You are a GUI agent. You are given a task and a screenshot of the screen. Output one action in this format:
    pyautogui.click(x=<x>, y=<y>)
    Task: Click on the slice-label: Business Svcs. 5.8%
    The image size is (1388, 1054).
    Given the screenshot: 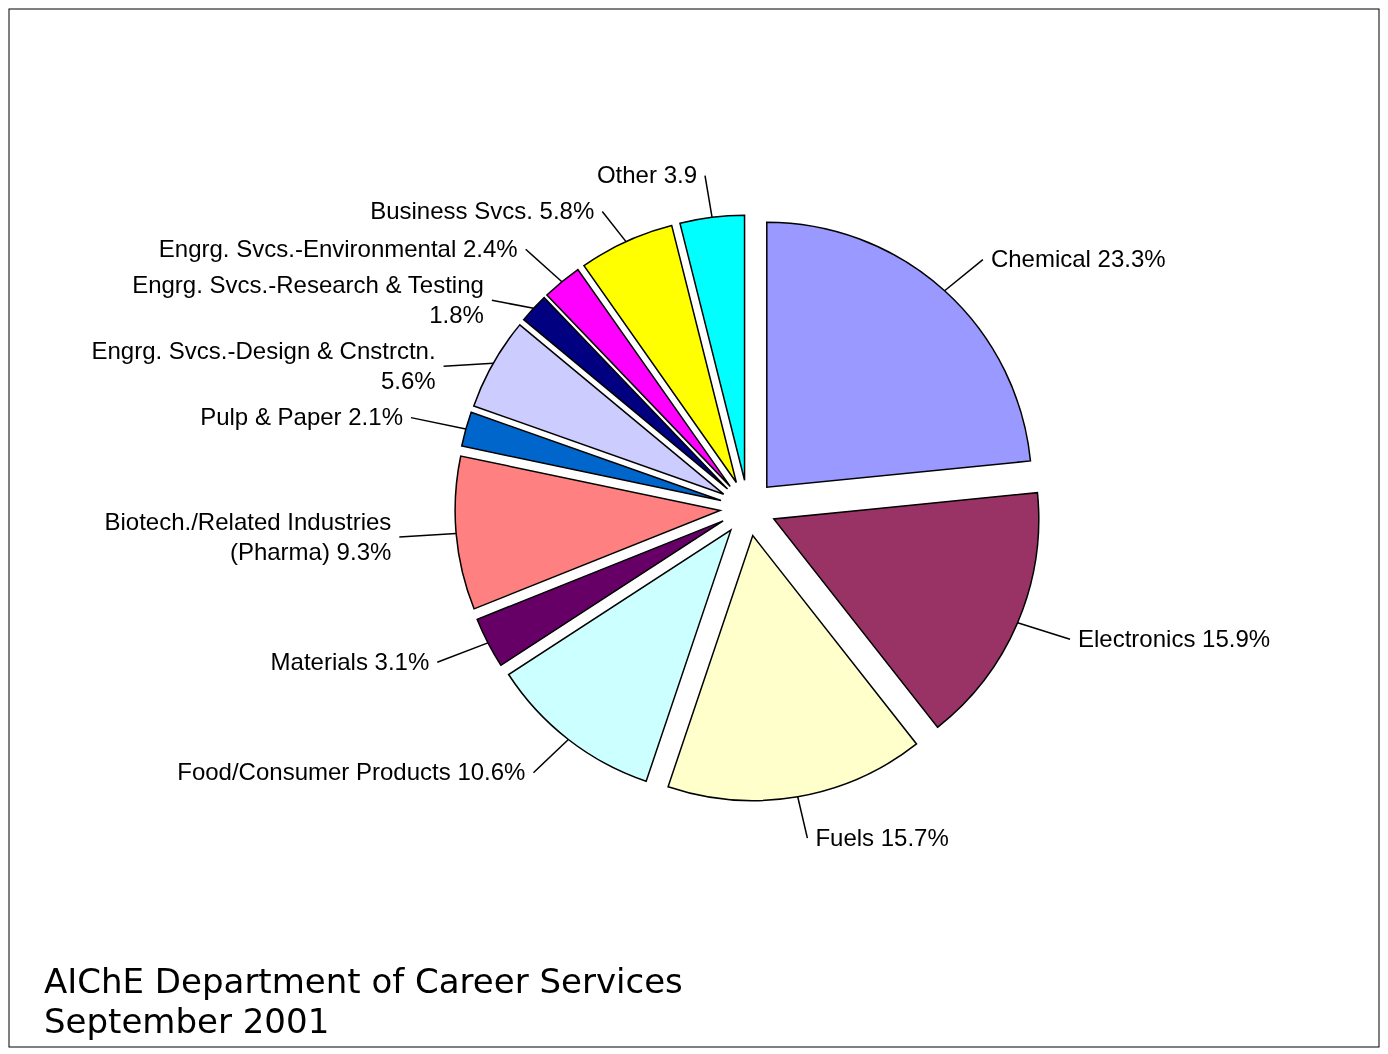 What is the action you would take?
    pyautogui.click(x=482, y=211)
    